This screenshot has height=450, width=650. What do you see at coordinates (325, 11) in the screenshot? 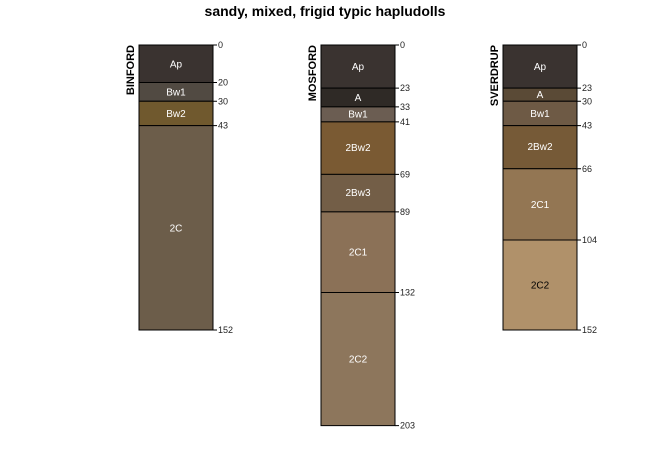
I see `diagram-title: sandy, mixed, frigid typic hapludolls` at bounding box center [325, 11].